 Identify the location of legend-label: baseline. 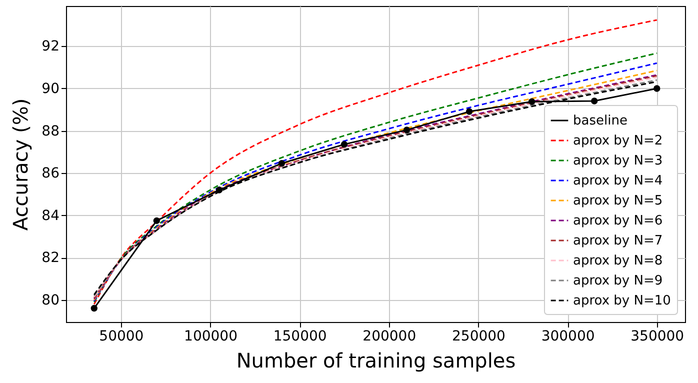
(600, 121).